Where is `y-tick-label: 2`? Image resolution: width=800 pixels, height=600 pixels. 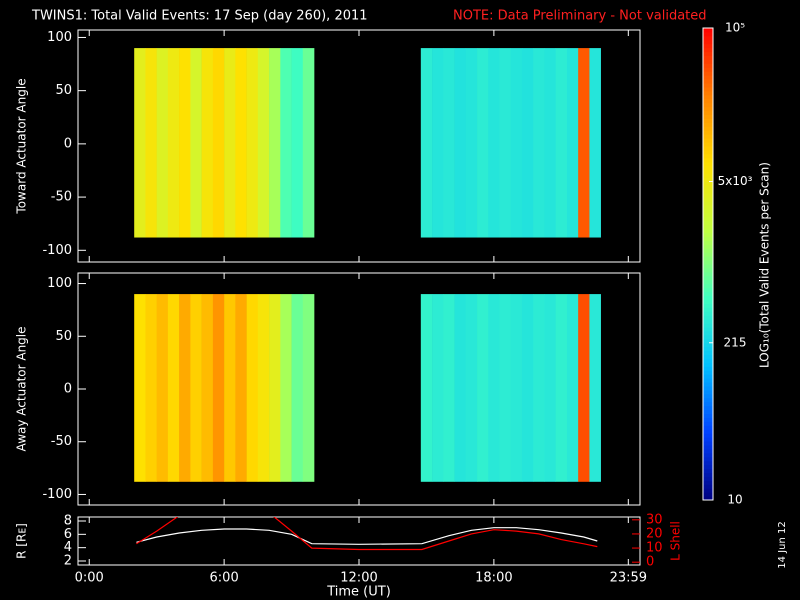 y-tick-label: 2 is located at coordinates (68, 561).